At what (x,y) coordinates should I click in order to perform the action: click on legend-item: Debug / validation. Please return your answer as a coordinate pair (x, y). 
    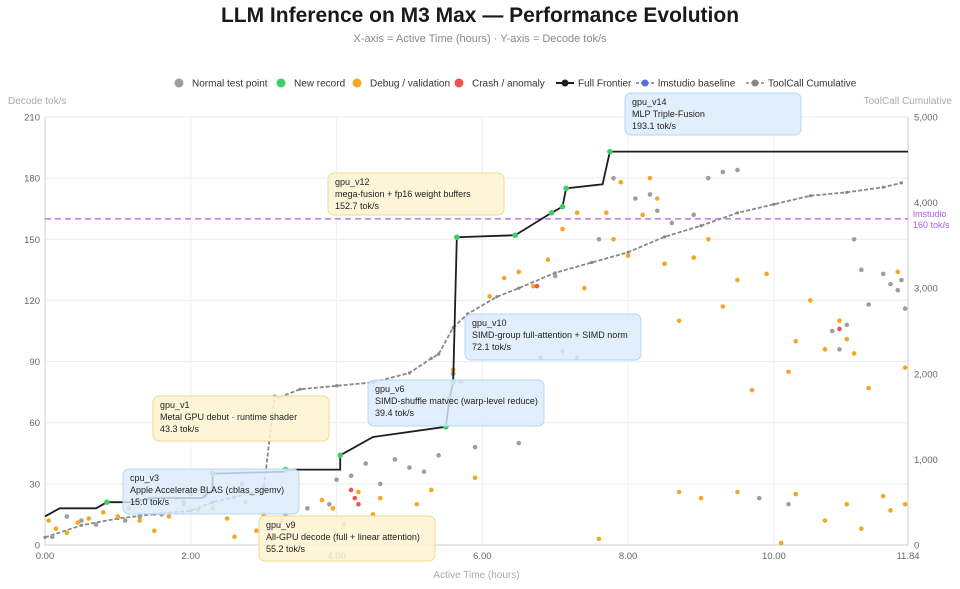
    Looking at the image, I should click on (401, 84).